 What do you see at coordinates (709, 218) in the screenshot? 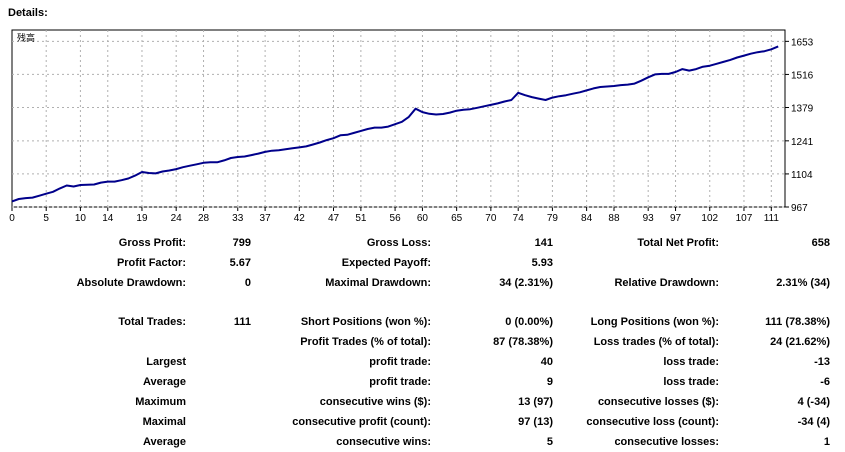
I see `x-tick-label: 102` at bounding box center [709, 218].